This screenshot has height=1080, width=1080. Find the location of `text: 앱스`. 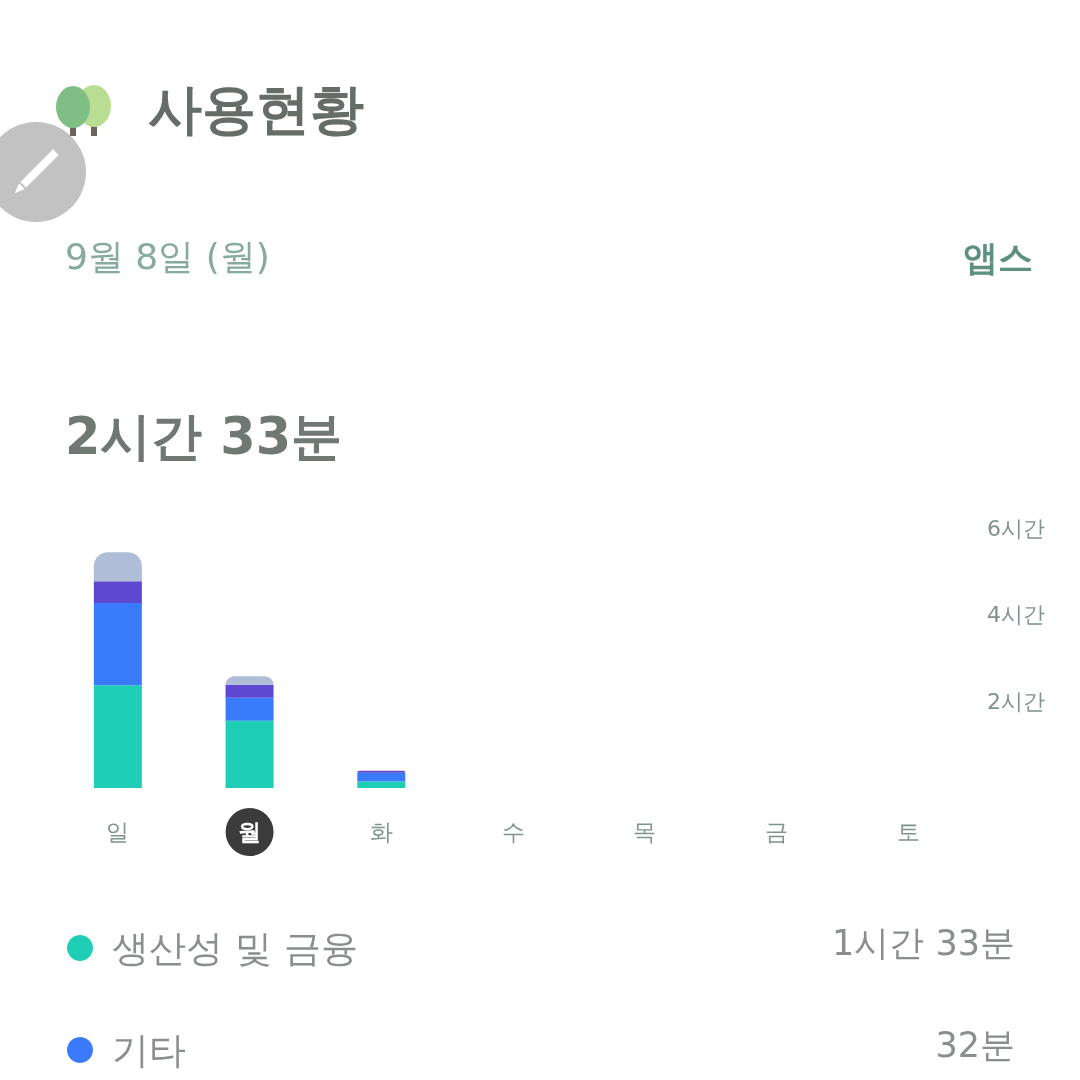

text: 앱스 is located at coordinates (998, 258).